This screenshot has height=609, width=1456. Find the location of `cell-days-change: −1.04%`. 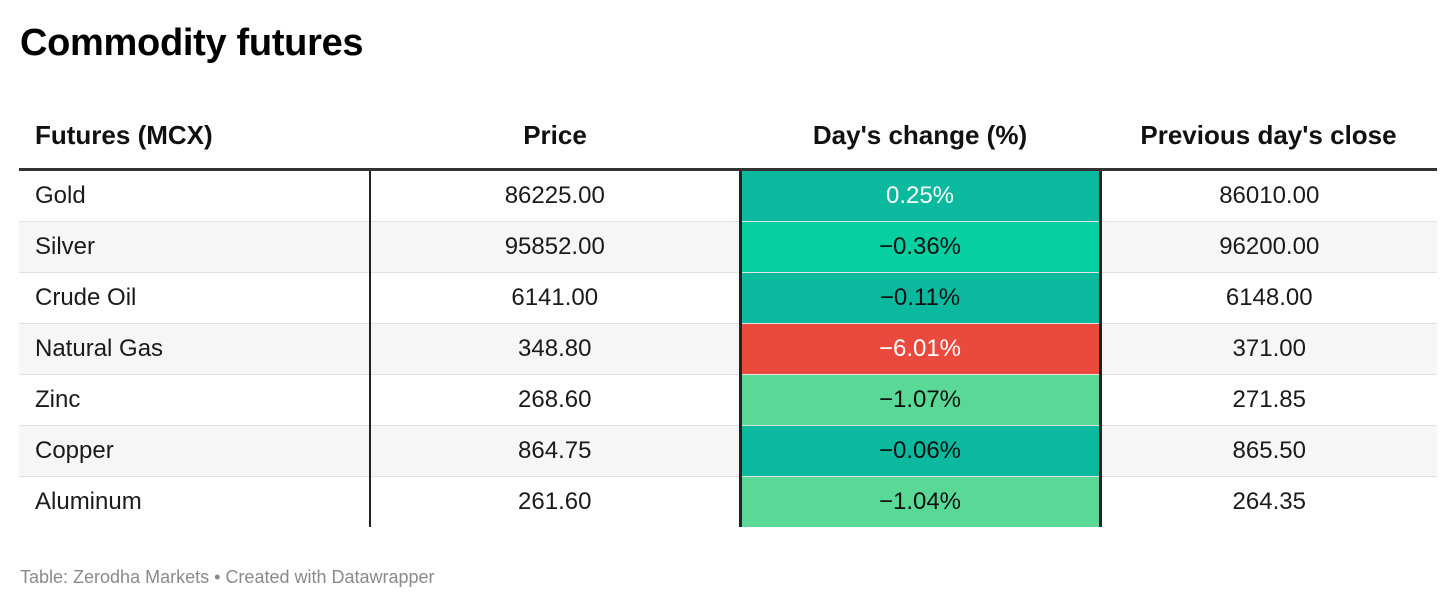

cell-days-change: −1.04% is located at coordinates (920, 501).